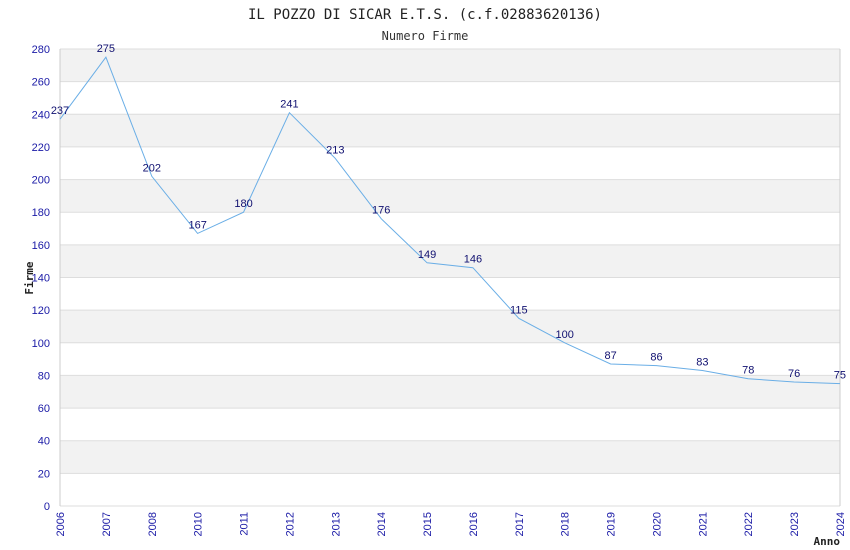 This screenshot has width=850, height=550. Describe the element at coordinates (474, 524) in the screenshot. I see `x-tick-label: 2016` at that location.